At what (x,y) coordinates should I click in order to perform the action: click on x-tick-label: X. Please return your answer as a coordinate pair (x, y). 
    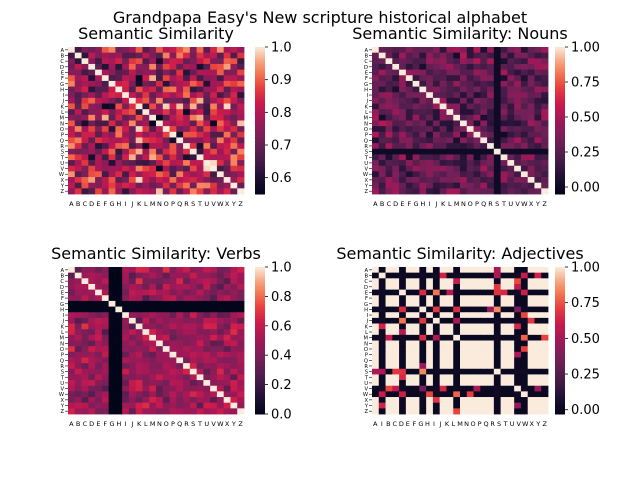
    Looking at the image, I should click on (227, 424).